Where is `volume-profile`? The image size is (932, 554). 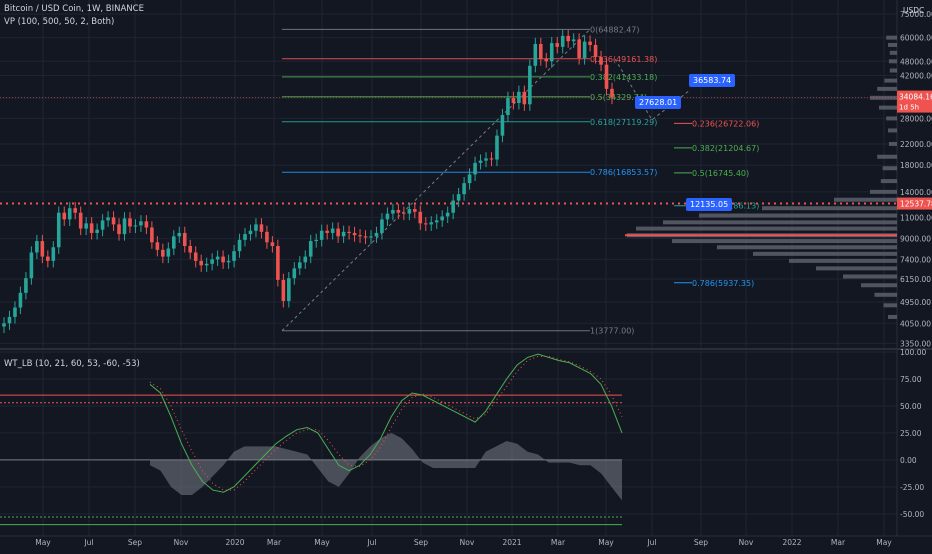 volume-profile is located at coordinates (762, 177).